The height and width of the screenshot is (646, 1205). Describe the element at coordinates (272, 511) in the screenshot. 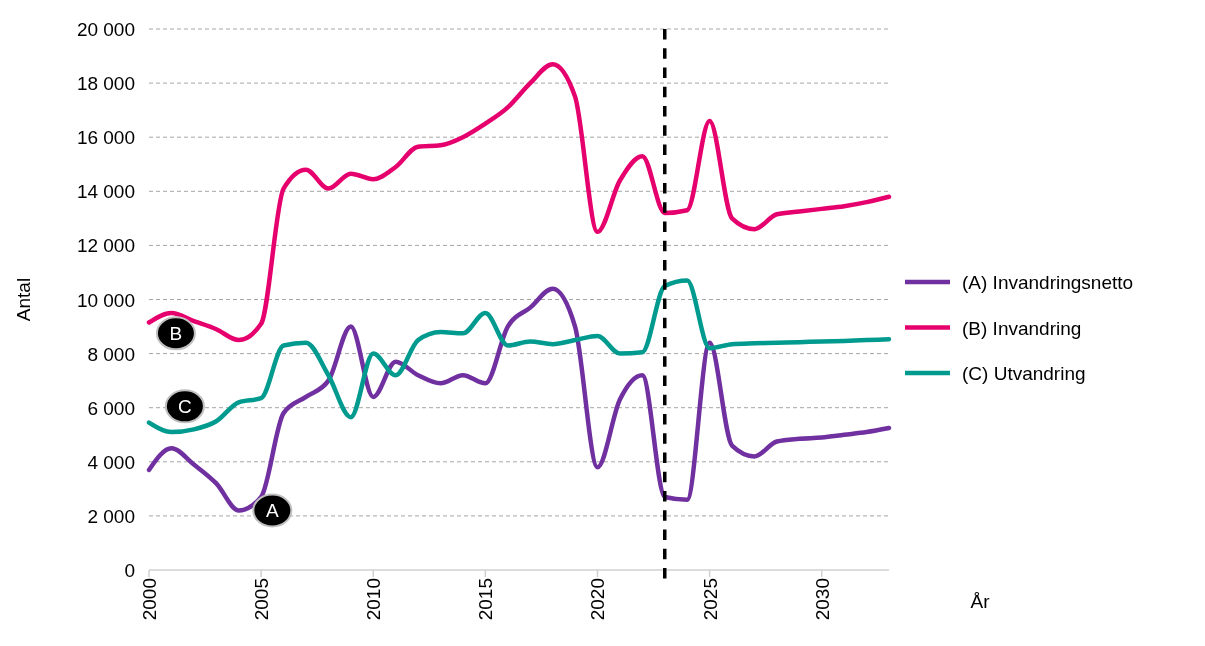

I see `annotation: A` at that location.